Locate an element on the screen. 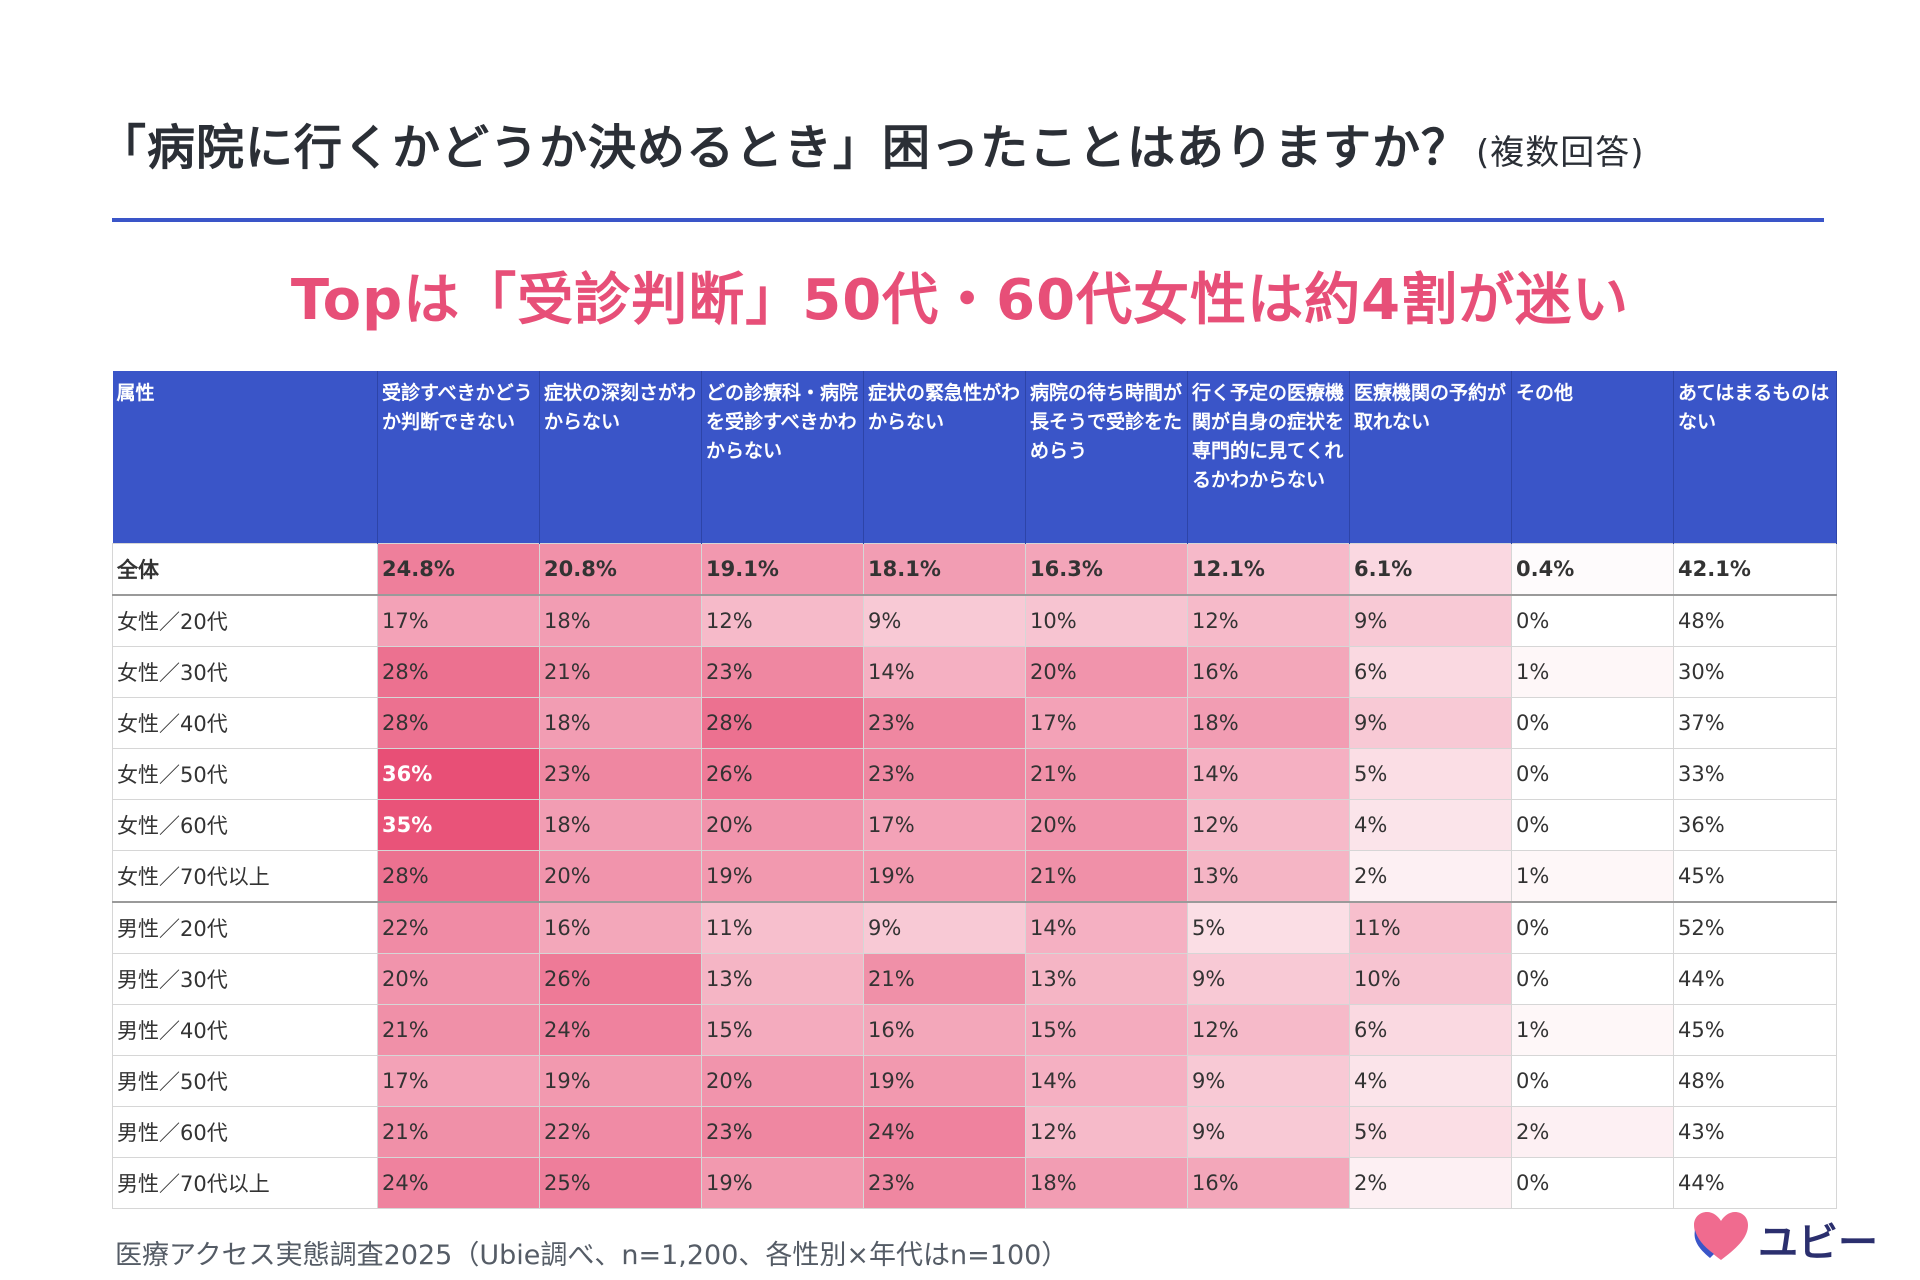 This screenshot has width=1920, height=1280. heat-cell: 52% is located at coordinates (1755, 927).